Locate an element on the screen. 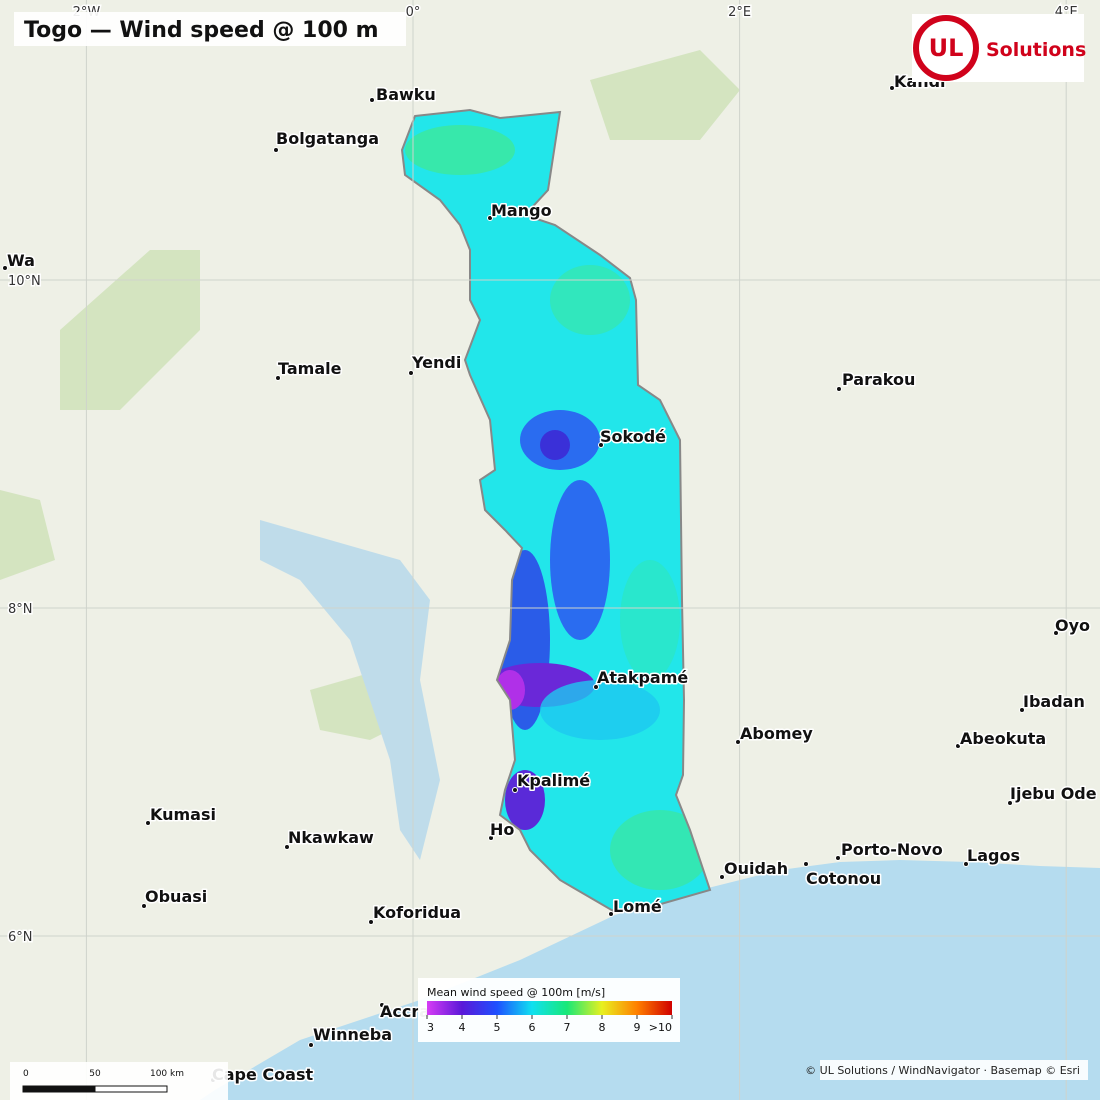 The width and height of the screenshot is (1100, 1100). legend-tick-label: 8 is located at coordinates (602, 1027).